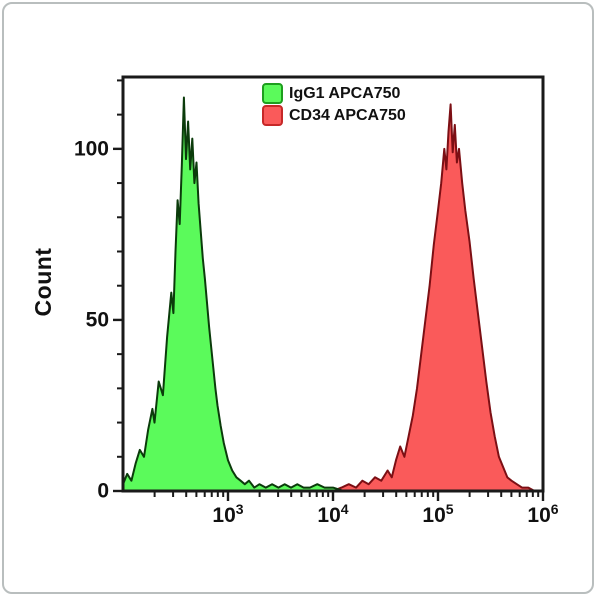 The image size is (600, 600). What do you see at coordinates (542, 514) in the screenshot?
I see `svg-text: 10⁶` at bounding box center [542, 514].